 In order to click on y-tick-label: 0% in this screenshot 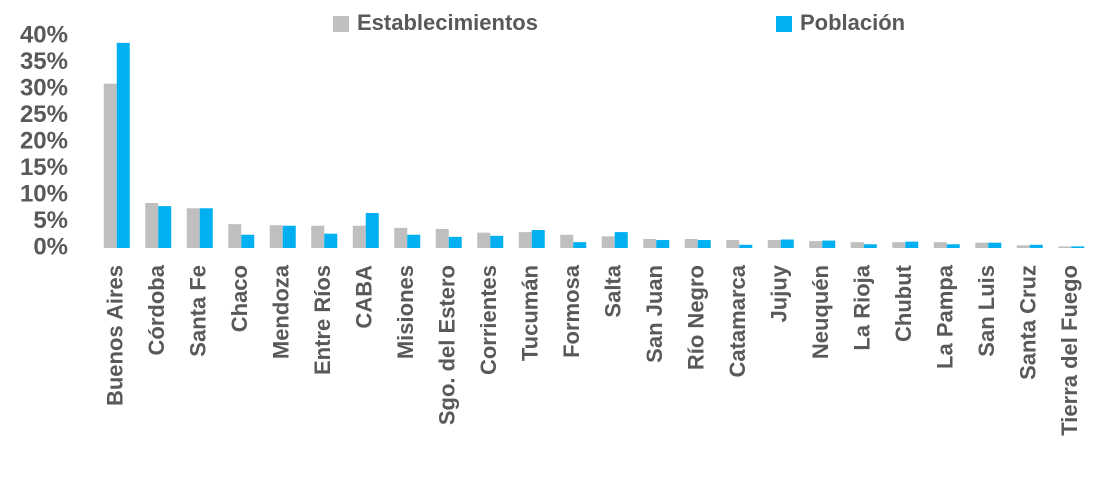, I will do `click(50, 246)`.